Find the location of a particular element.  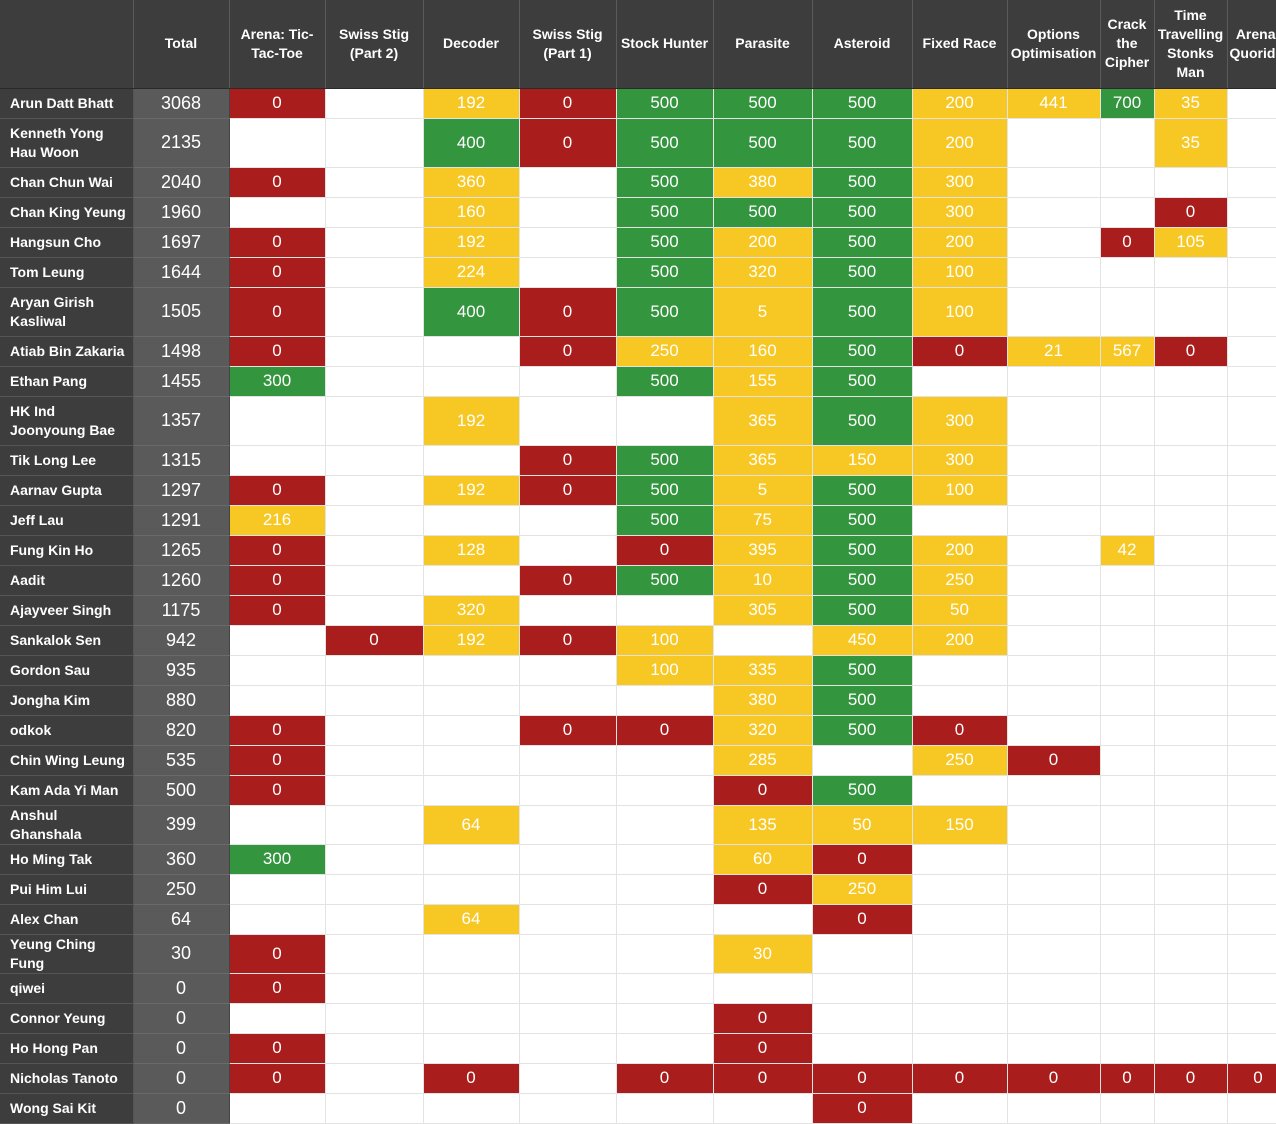

column-header-arena-quoridor: Arena: Quoridor is located at coordinates (1251, 44).